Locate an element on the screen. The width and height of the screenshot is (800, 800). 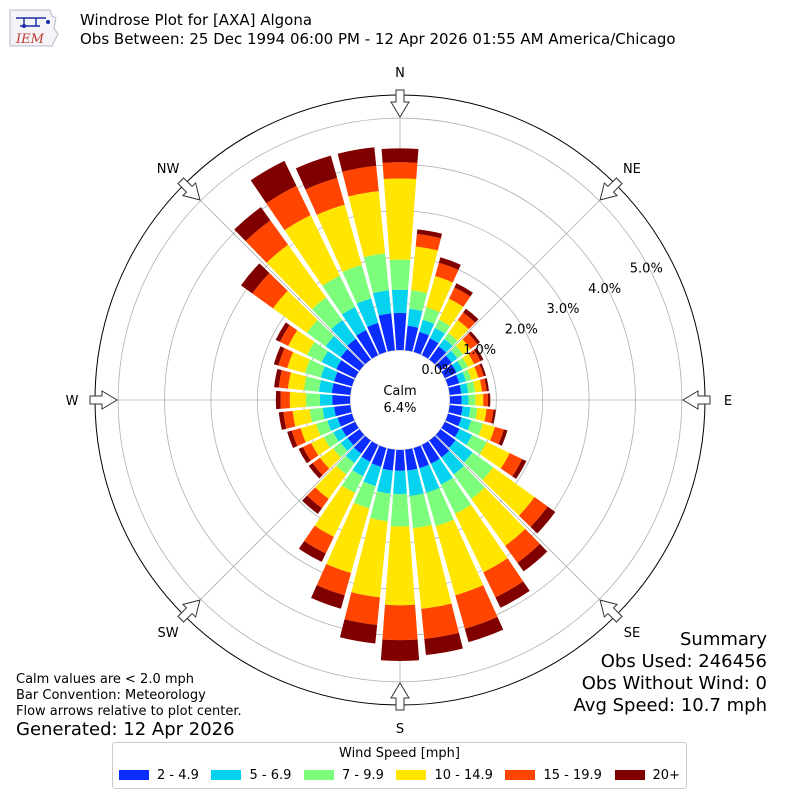
legend-item: 2 - 4.9 is located at coordinates (159, 775).